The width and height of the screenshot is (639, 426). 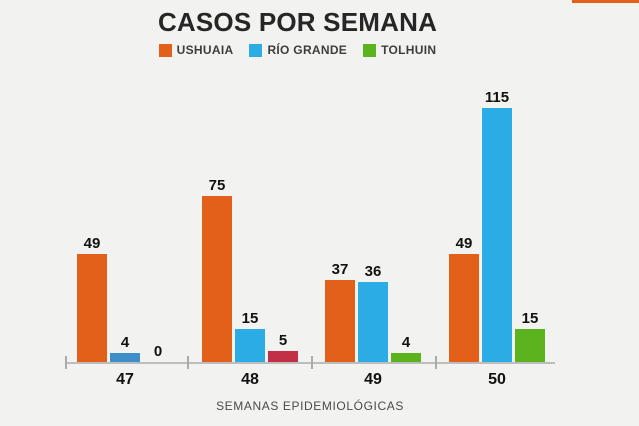 I want to click on bar-value-ushuaia-week-47: 49, so click(x=92, y=243).